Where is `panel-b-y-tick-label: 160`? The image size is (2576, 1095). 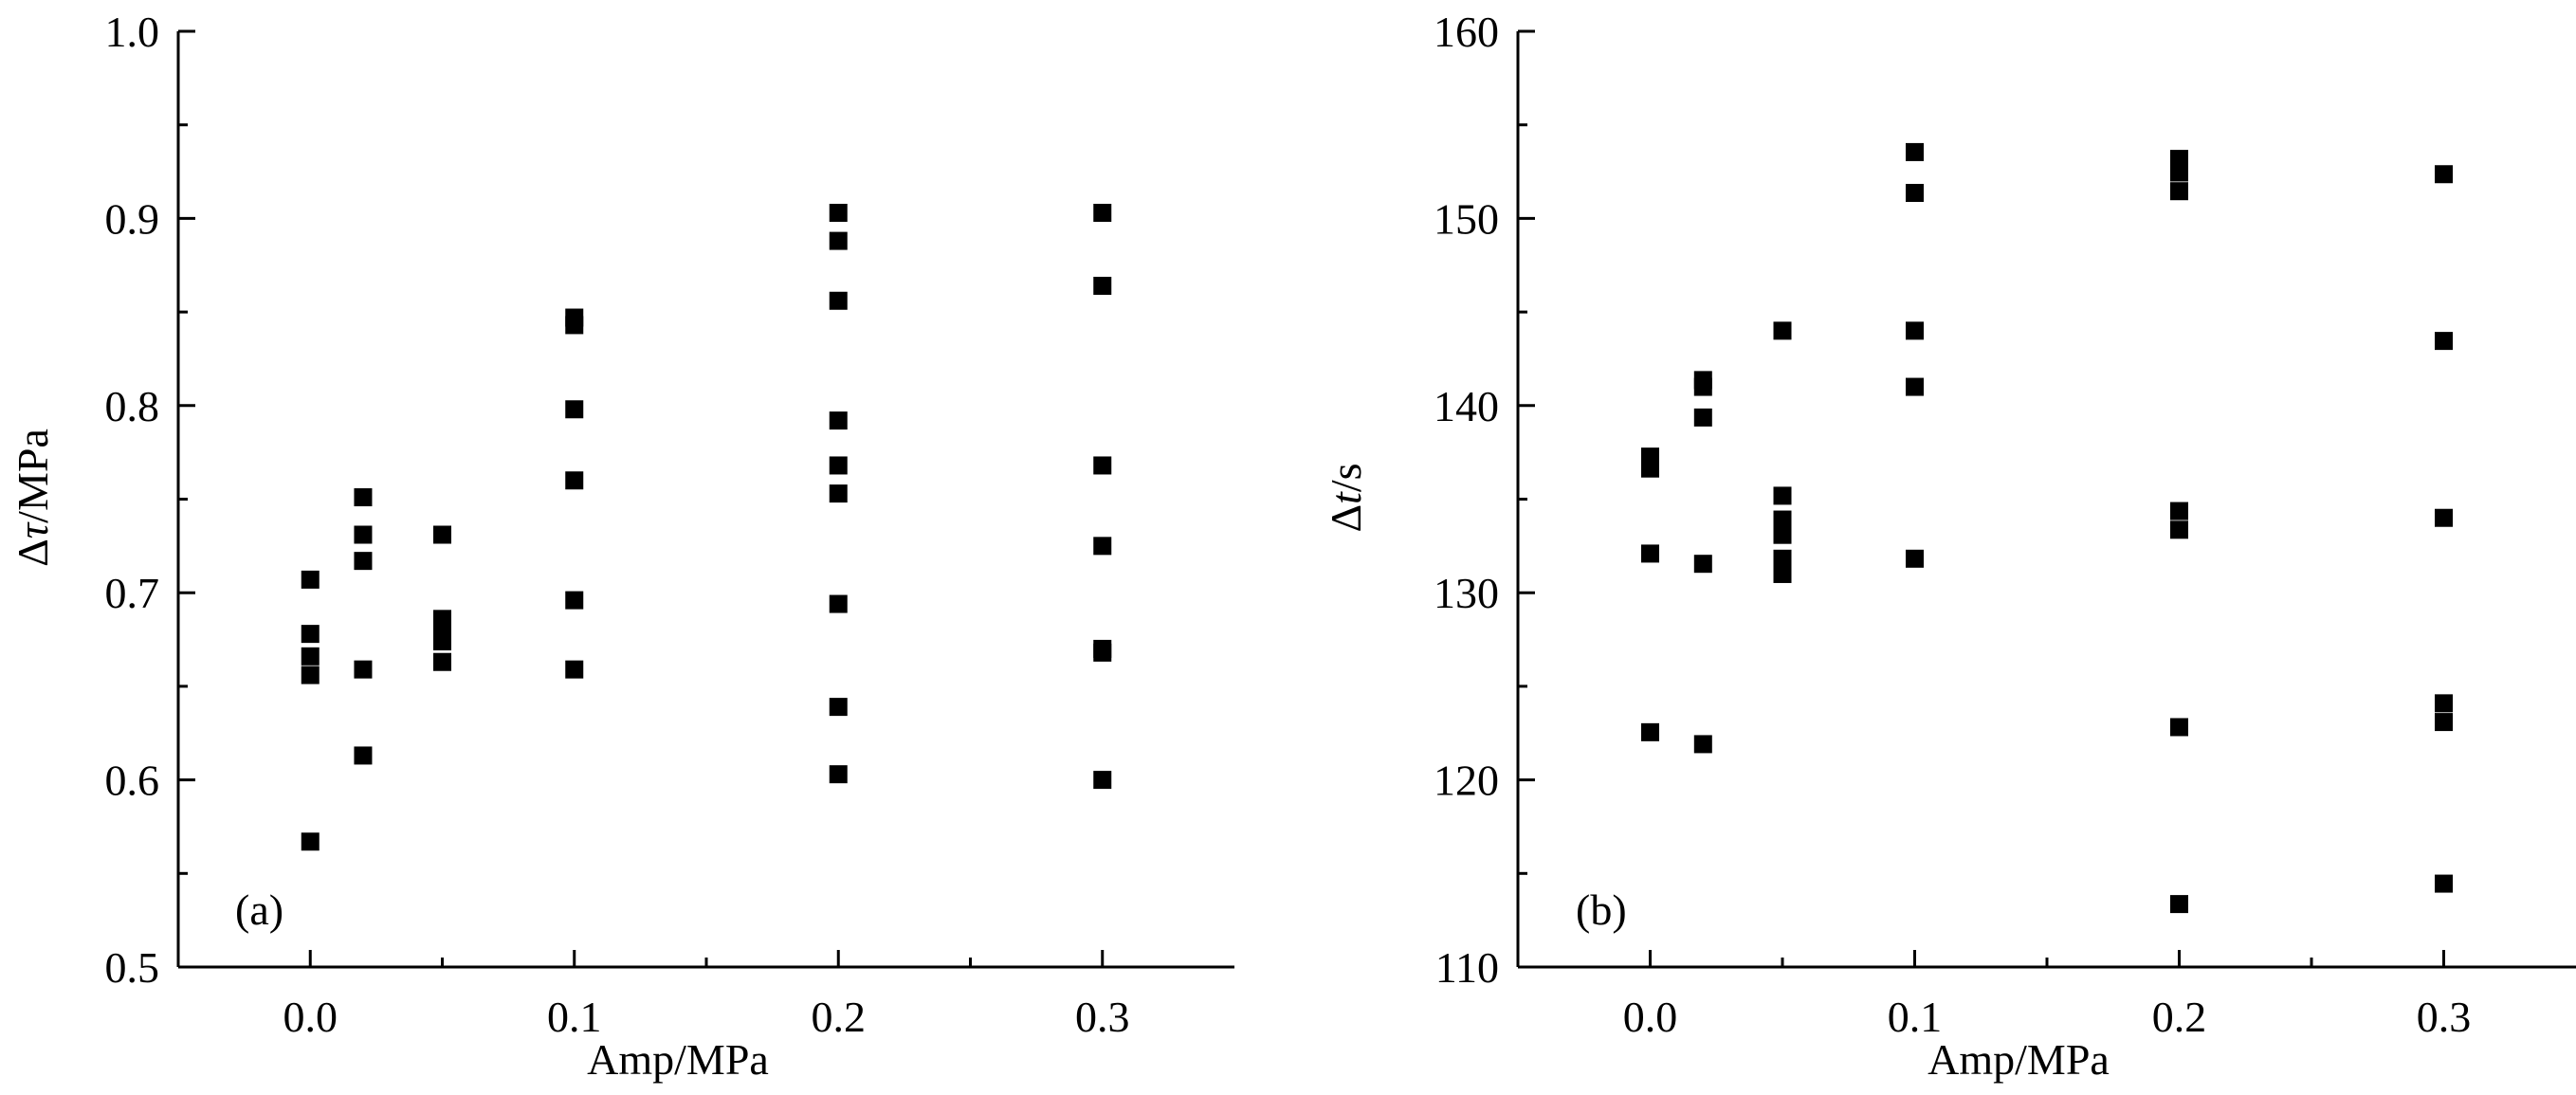
panel-b-y-tick-label: 160 is located at coordinates (1466, 32).